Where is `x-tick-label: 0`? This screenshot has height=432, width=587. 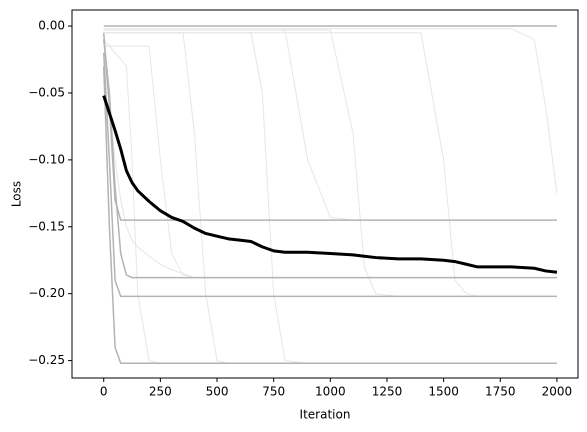 x-tick-label: 0 is located at coordinates (104, 392).